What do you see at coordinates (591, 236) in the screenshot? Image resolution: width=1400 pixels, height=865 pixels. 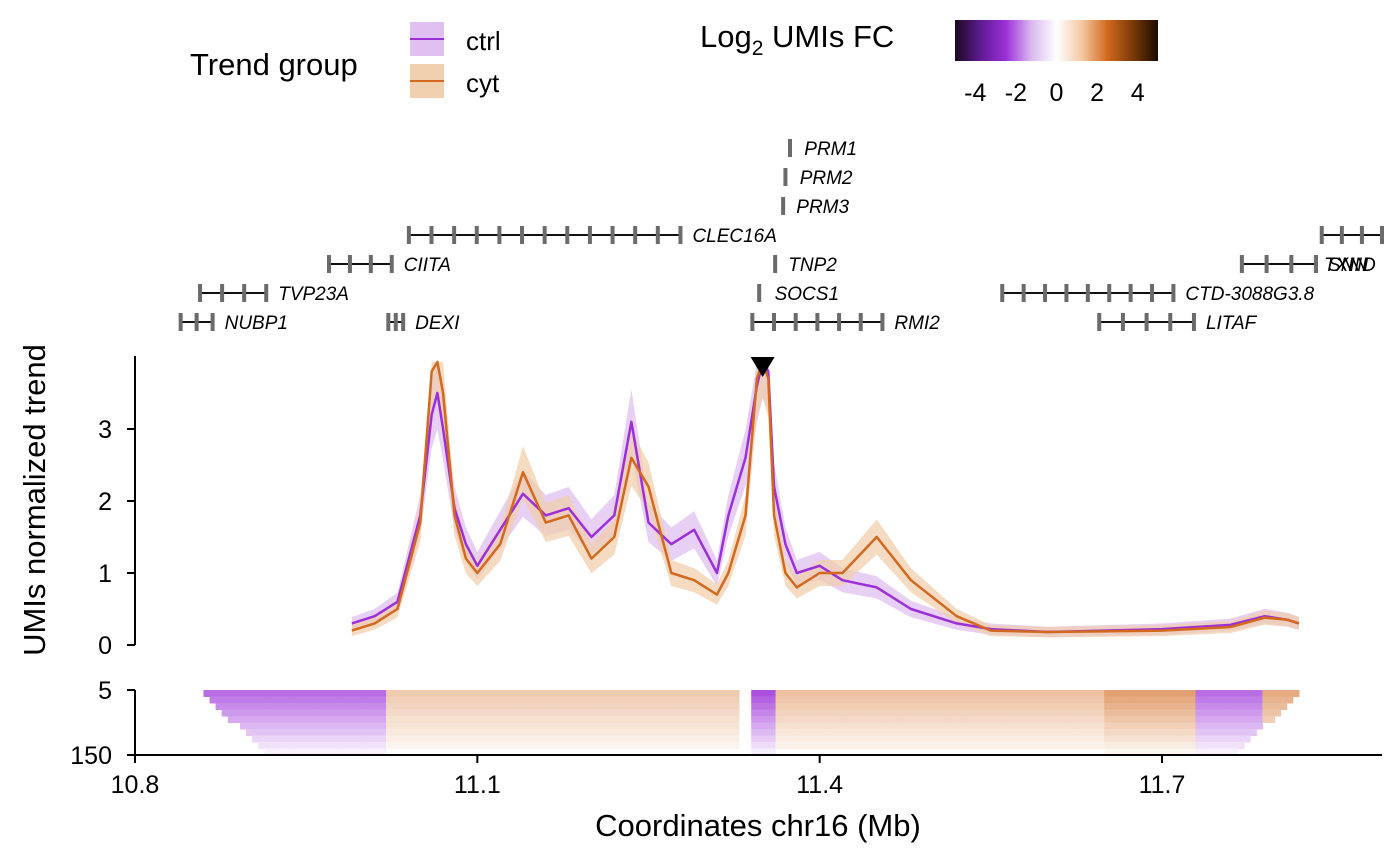 I see `gene-clec16a: CLEC16A` at bounding box center [591, 236].